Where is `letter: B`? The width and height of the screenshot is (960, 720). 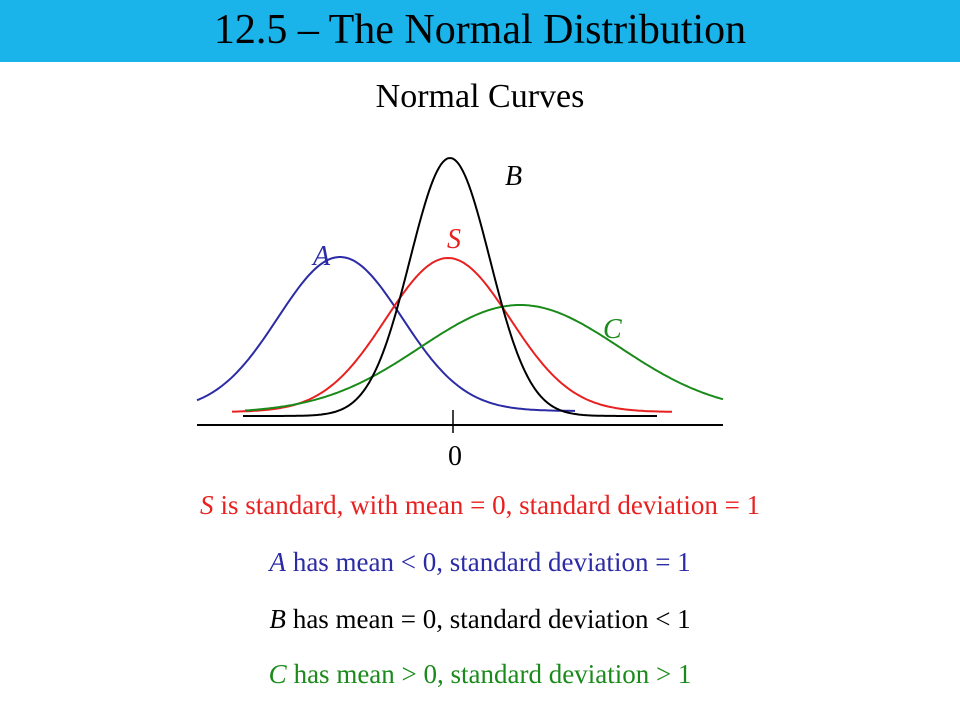 letter: B is located at coordinates (277, 619).